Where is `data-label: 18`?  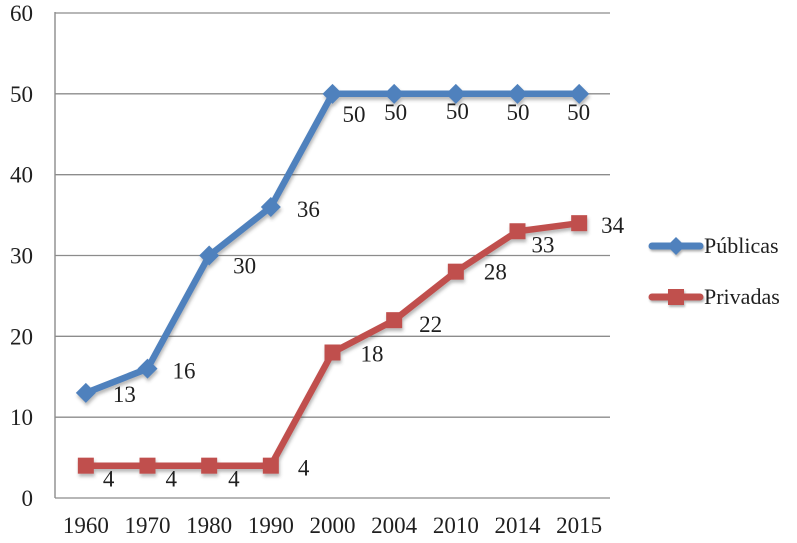
data-label: 18 is located at coordinates (372, 354).